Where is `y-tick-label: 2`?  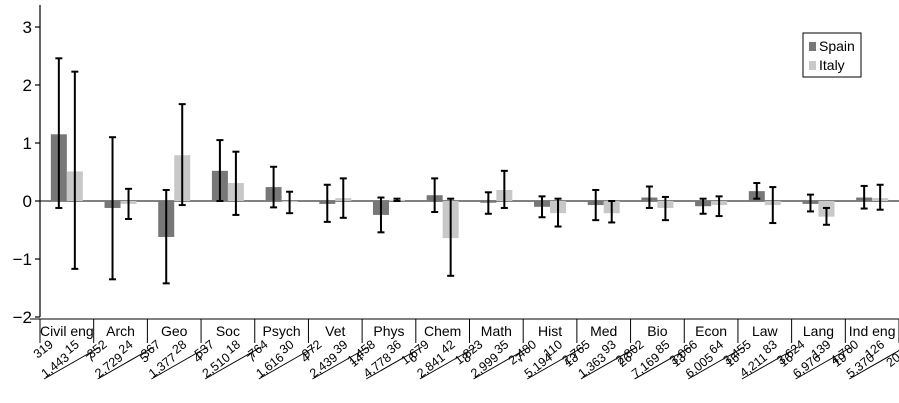
y-tick-label: 2 is located at coordinates (27, 85).